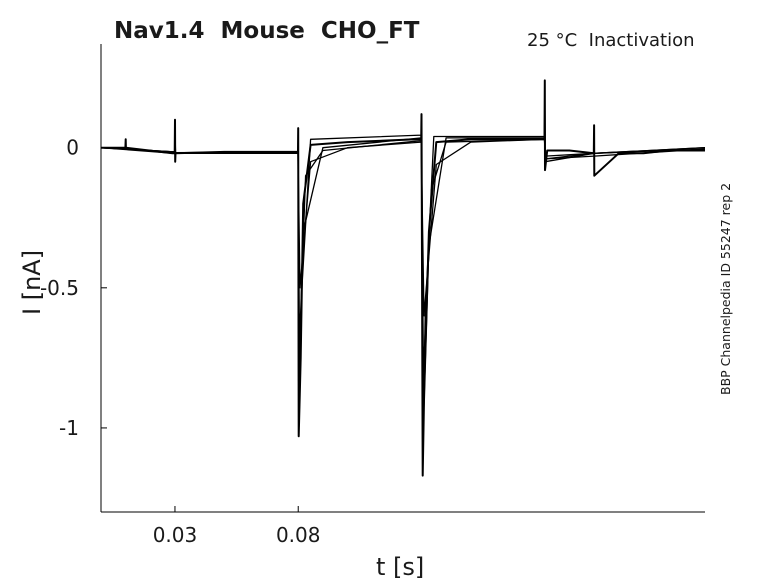 The width and height of the screenshot is (778, 583). What do you see at coordinates (59, 288) in the screenshot?
I see `y-tick-label: -0.5` at bounding box center [59, 288].